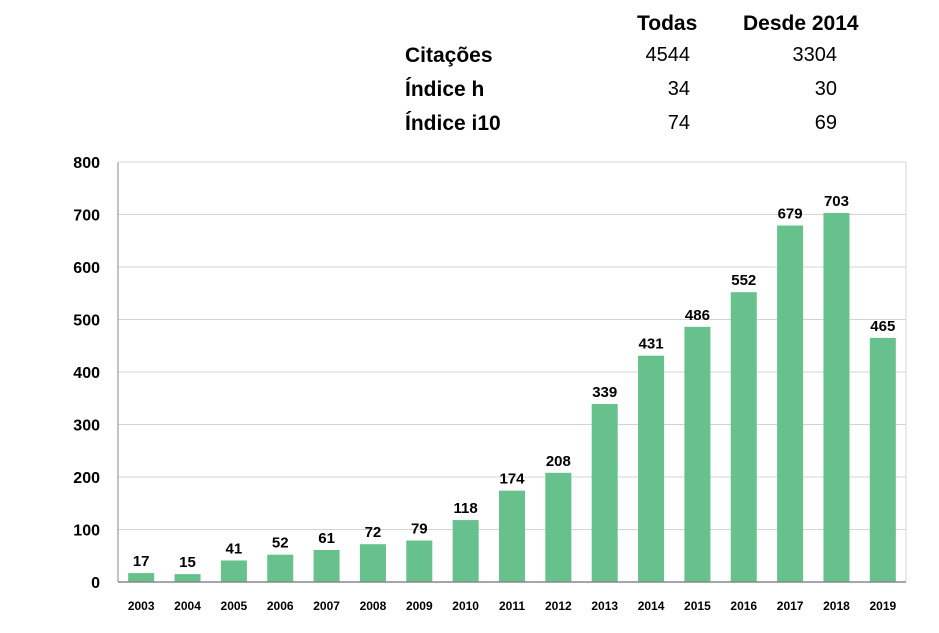 The width and height of the screenshot is (939, 633). What do you see at coordinates (604, 392) in the screenshot?
I see `data-label: 339` at bounding box center [604, 392].